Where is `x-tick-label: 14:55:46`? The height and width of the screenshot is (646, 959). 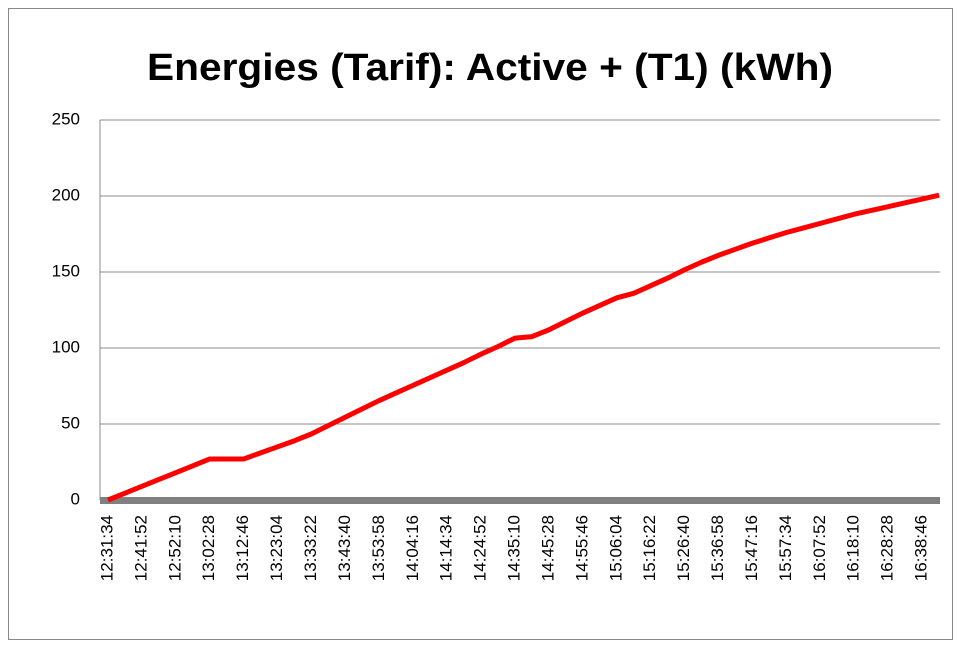
x-tick-label: 14:55:46 is located at coordinates (581, 548).